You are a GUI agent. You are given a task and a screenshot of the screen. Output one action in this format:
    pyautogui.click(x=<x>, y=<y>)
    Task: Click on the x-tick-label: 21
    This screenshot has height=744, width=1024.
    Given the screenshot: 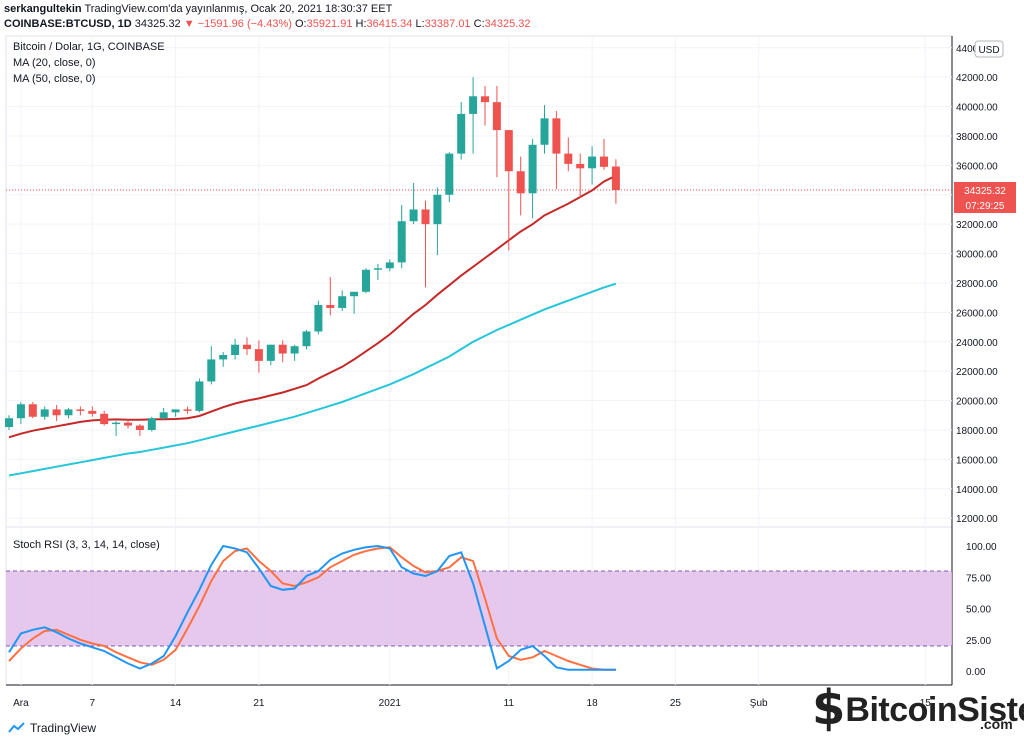 What is the action you would take?
    pyautogui.click(x=259, y=703)
    